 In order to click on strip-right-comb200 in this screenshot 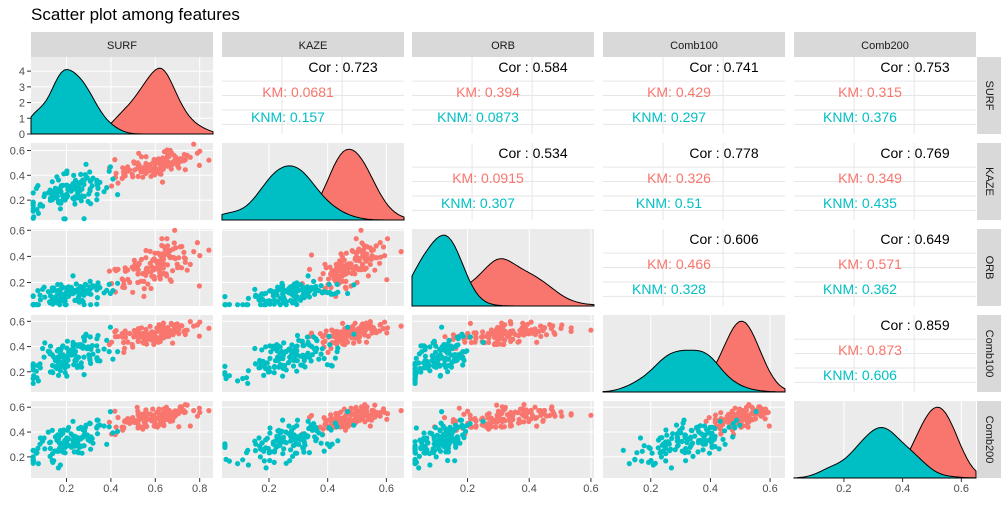, I will do `click(989, 439)`.